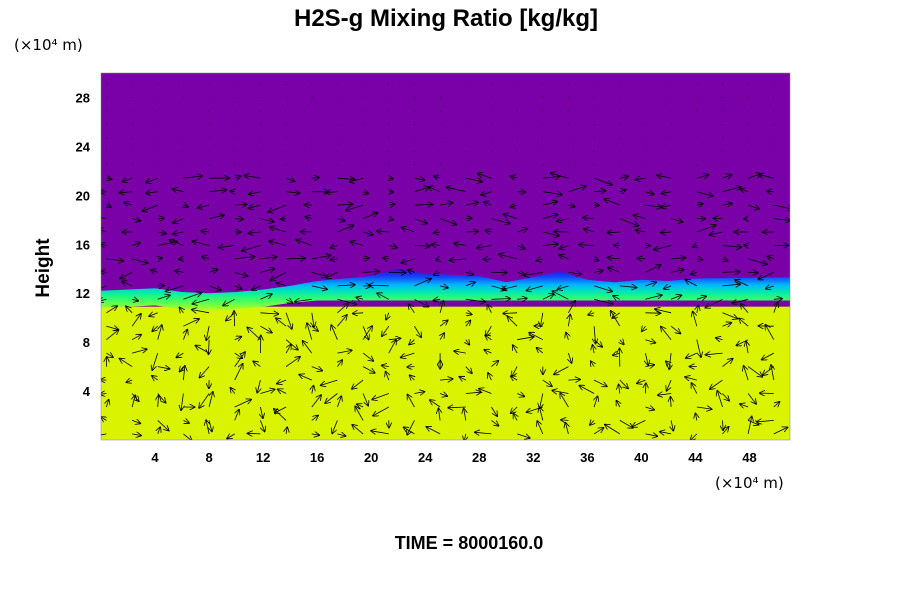 The image size is (900, 600). I want to click on y-tick-label: 28, so click(83, 97).